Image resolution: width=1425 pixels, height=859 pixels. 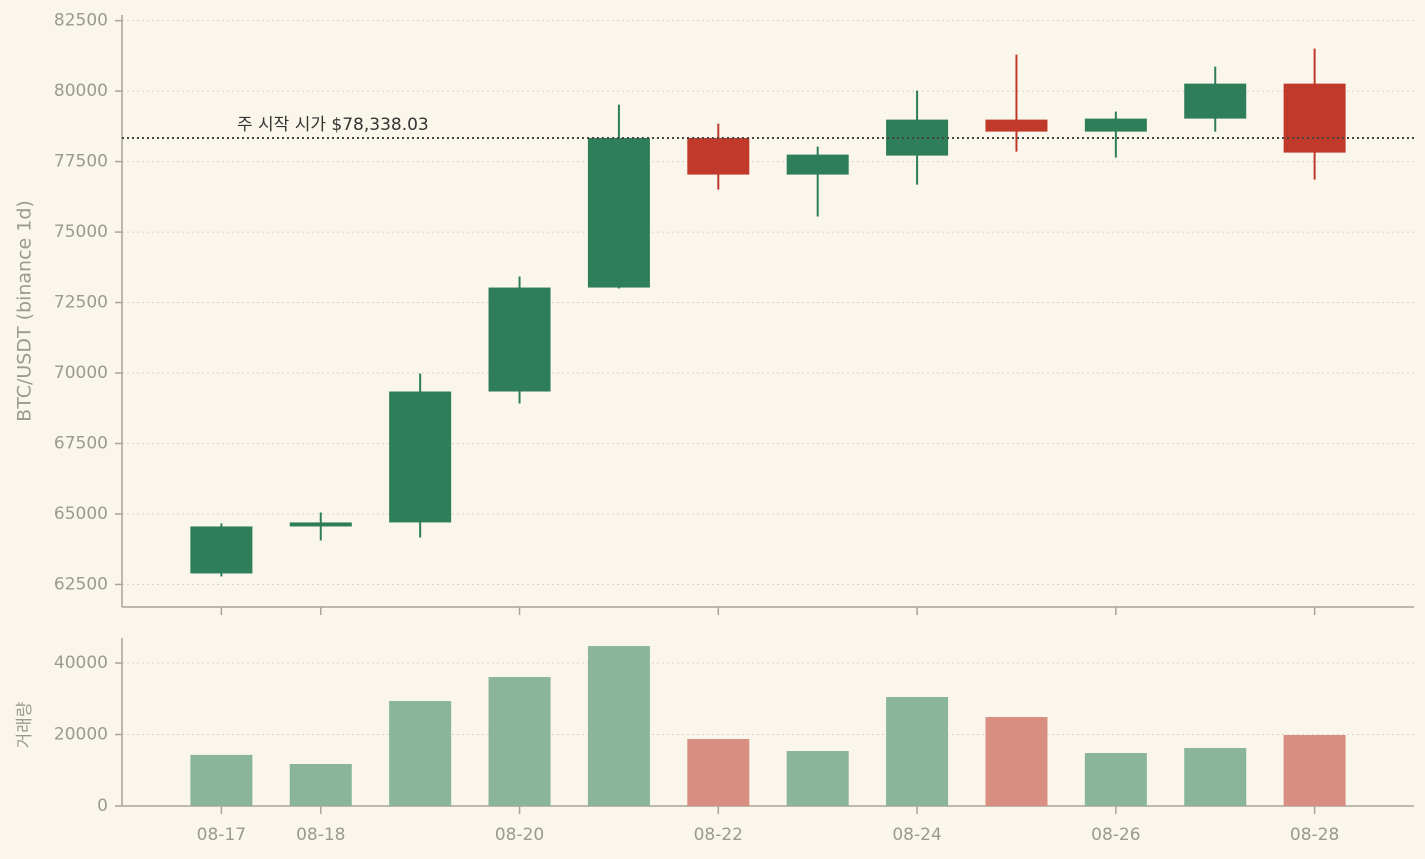 What do you see at coordinates (81, 443) in the screenshot?
I see `y-tick-label: 67500` at bounding box center [81, 443].